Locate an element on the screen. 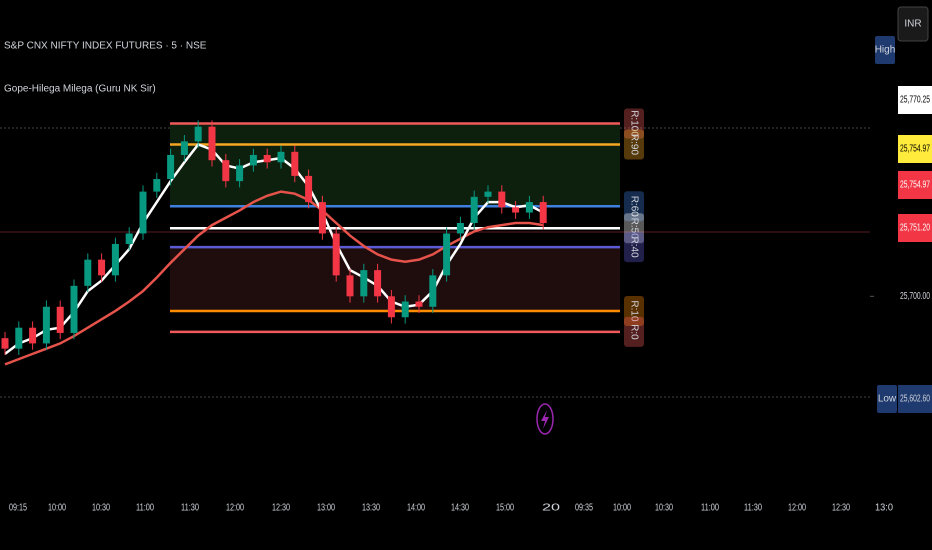  x-tick-label: 13:0 is located at coordinates (884, 508).